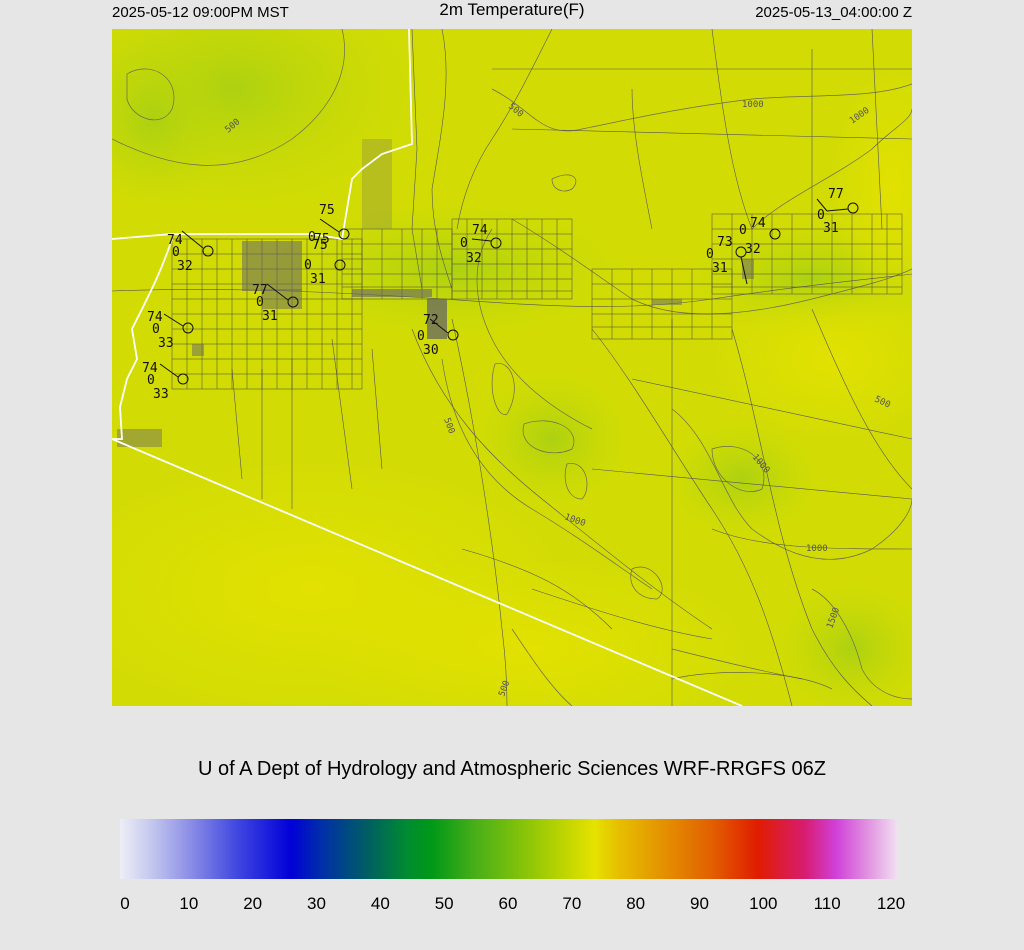  What do you see at coordinates (572, 903) in the screenshot?
I see `colorbar-tick-label: 70` at bounding box center [572, 903].